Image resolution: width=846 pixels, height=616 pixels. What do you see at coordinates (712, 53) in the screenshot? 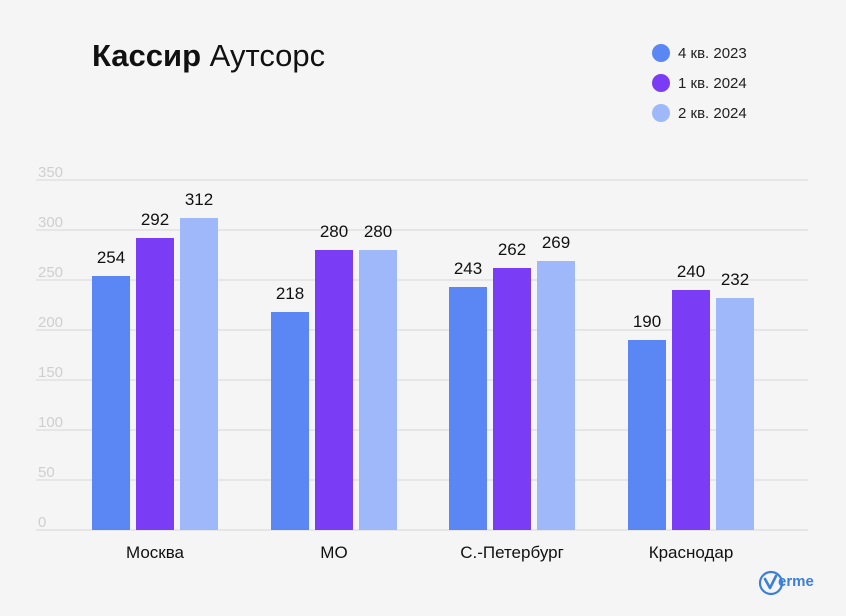
I see `legend-label-0: 4 кв. 2023` at bounding box center [712, 53].